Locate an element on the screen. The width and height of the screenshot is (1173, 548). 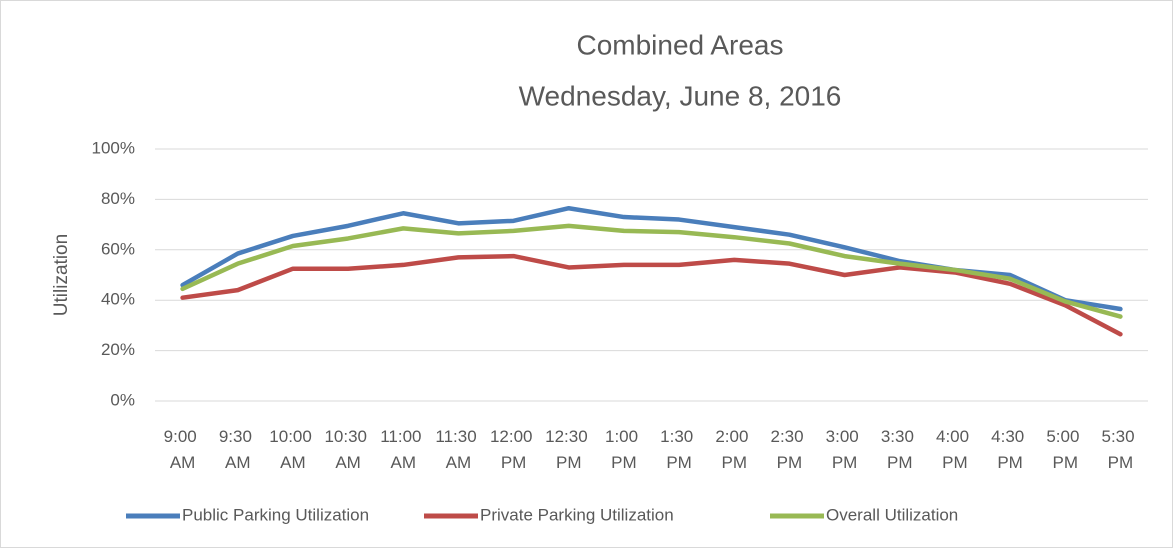
x-tick-label: 12:30 PM is located at coordinates (568, 449).